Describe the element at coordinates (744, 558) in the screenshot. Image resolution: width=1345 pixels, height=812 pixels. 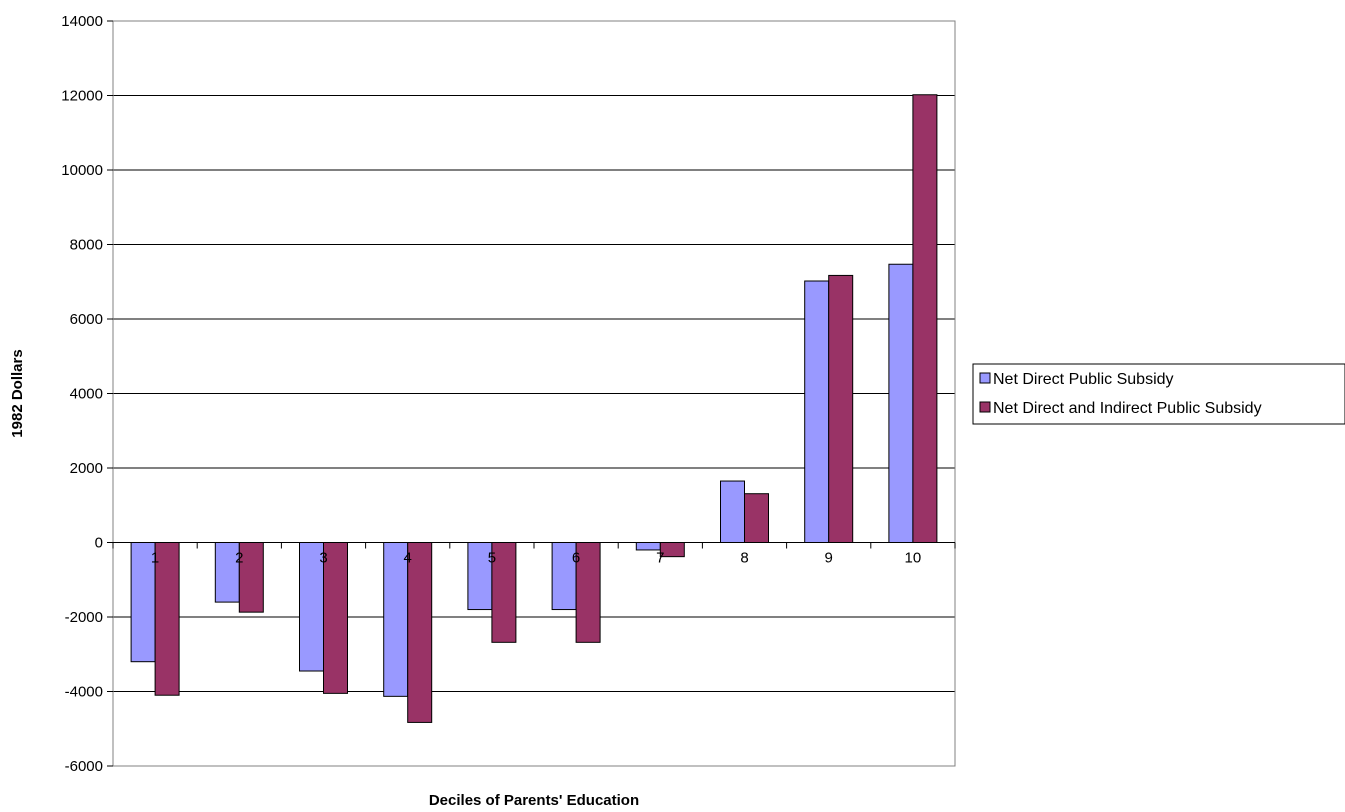
I see `x-category-label: 8` at that location.